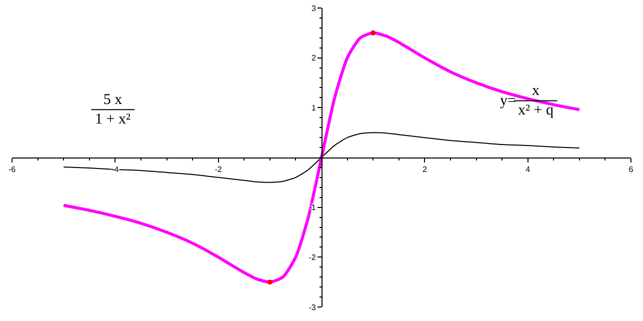 The image size is (643, 321). I want to click on x-tick-label: -6, so click(12, 169).